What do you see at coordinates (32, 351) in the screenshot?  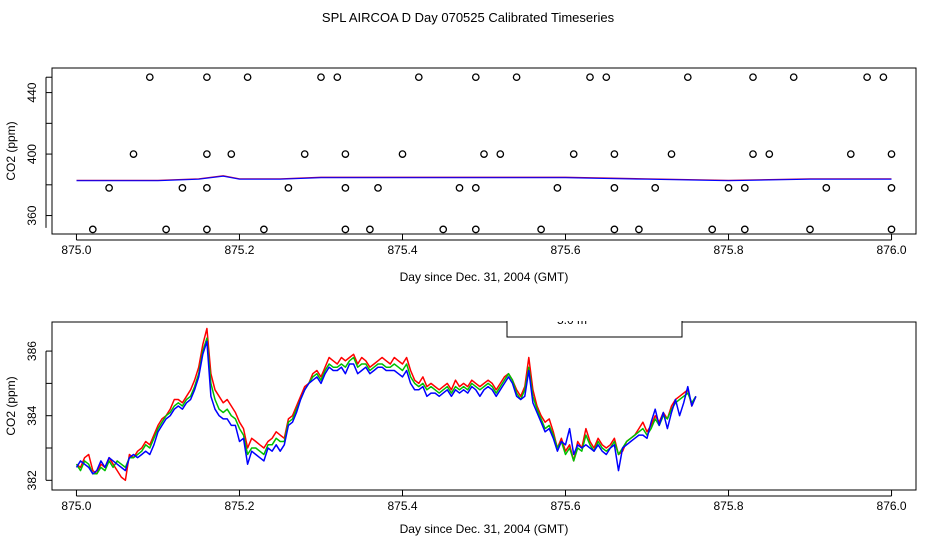 I see `y-tick-label: 386` at bounding box center [32, 351].